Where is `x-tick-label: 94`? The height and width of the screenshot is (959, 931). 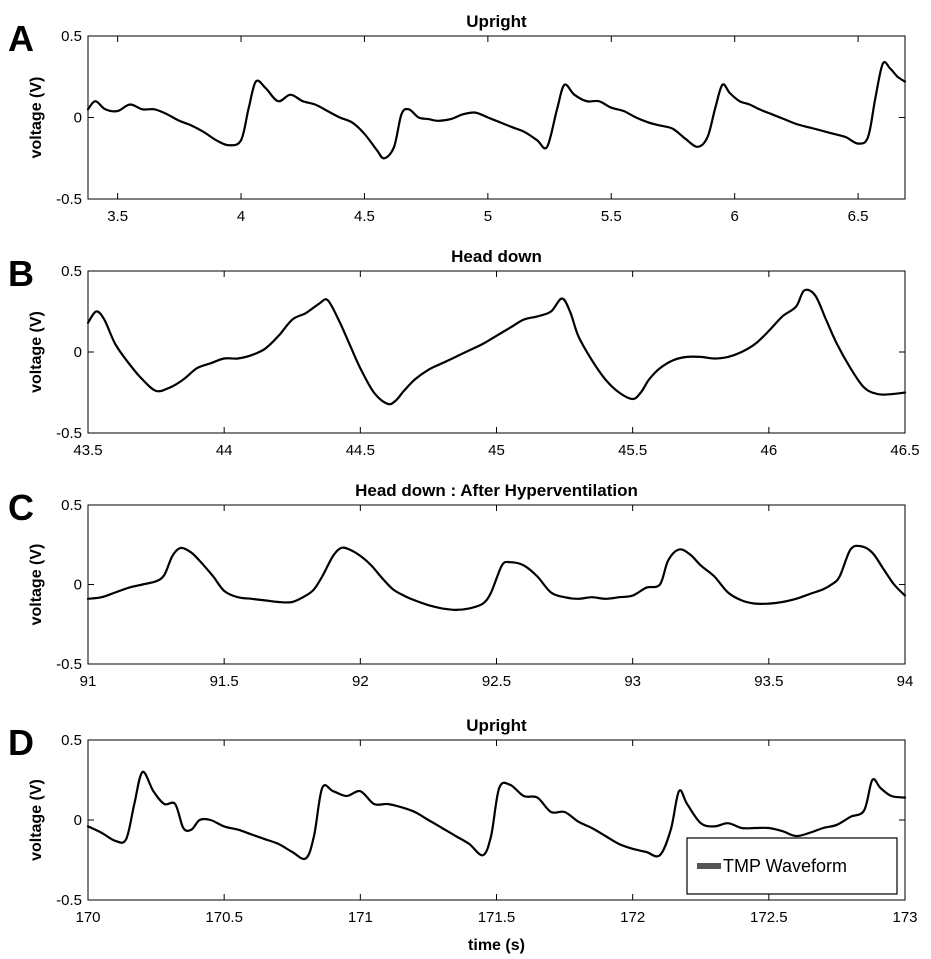
x-tick-label: 94 is located at coordinates (905, 681).